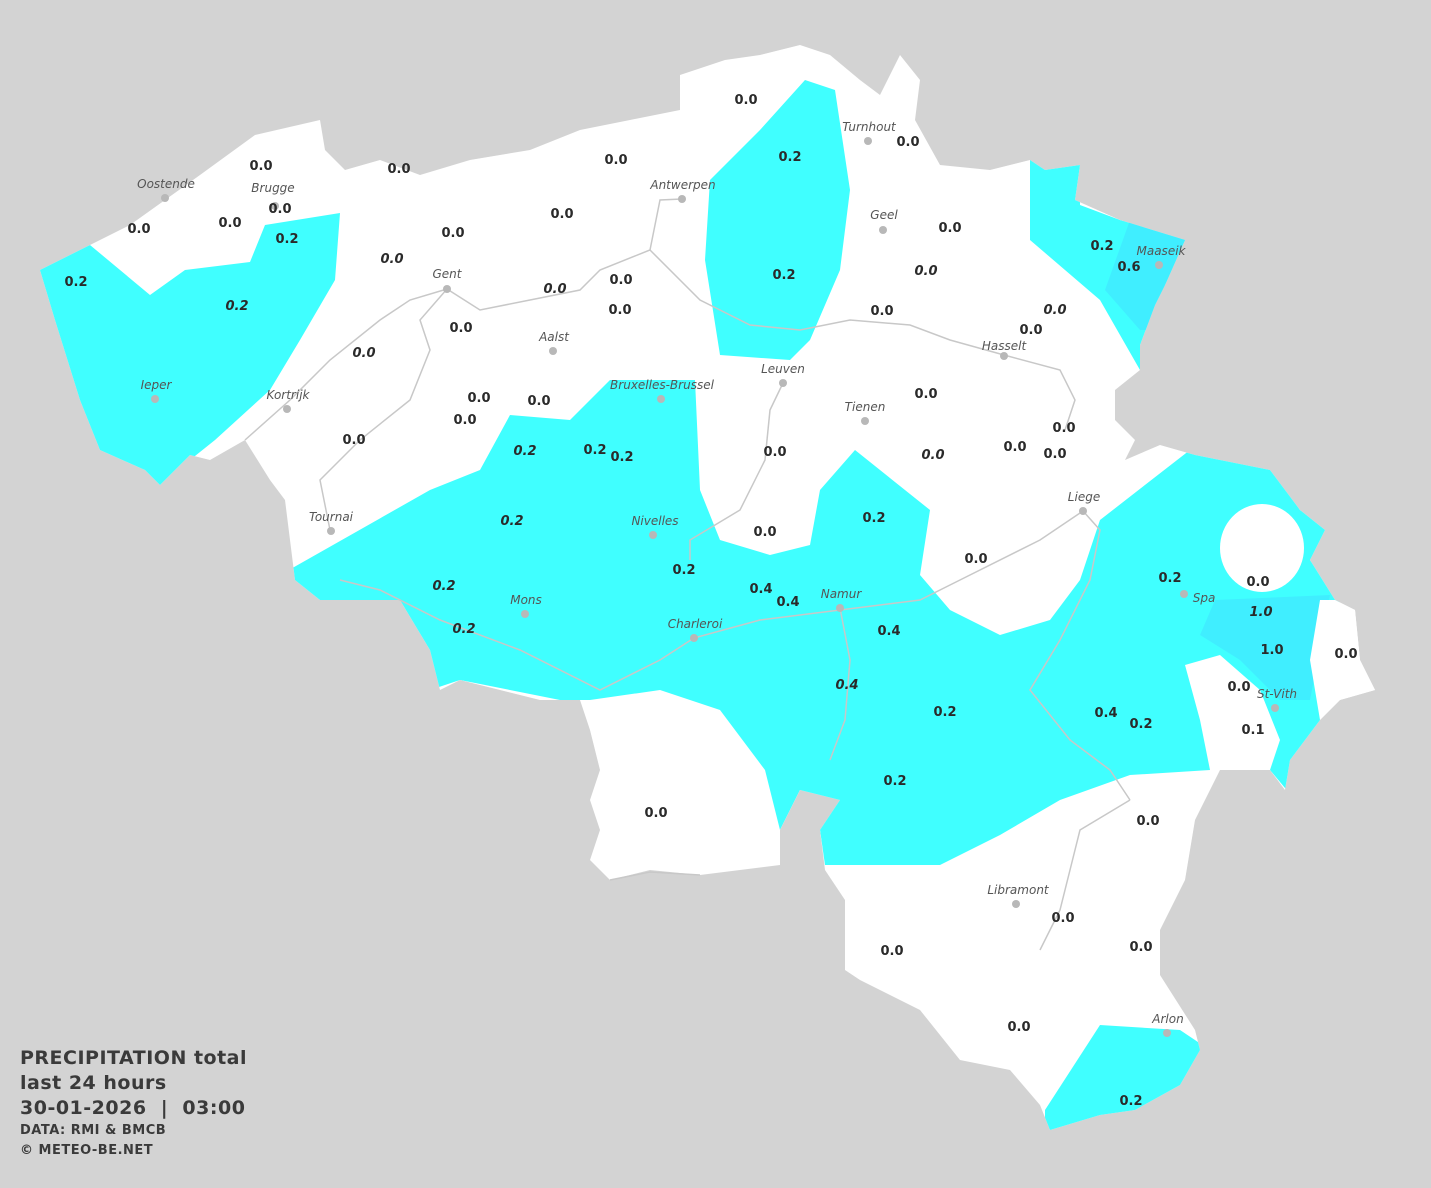 This screenshot has height=1188, width=1431. I want to click on city-st-vith: St-Vith, so click(1277, 699).